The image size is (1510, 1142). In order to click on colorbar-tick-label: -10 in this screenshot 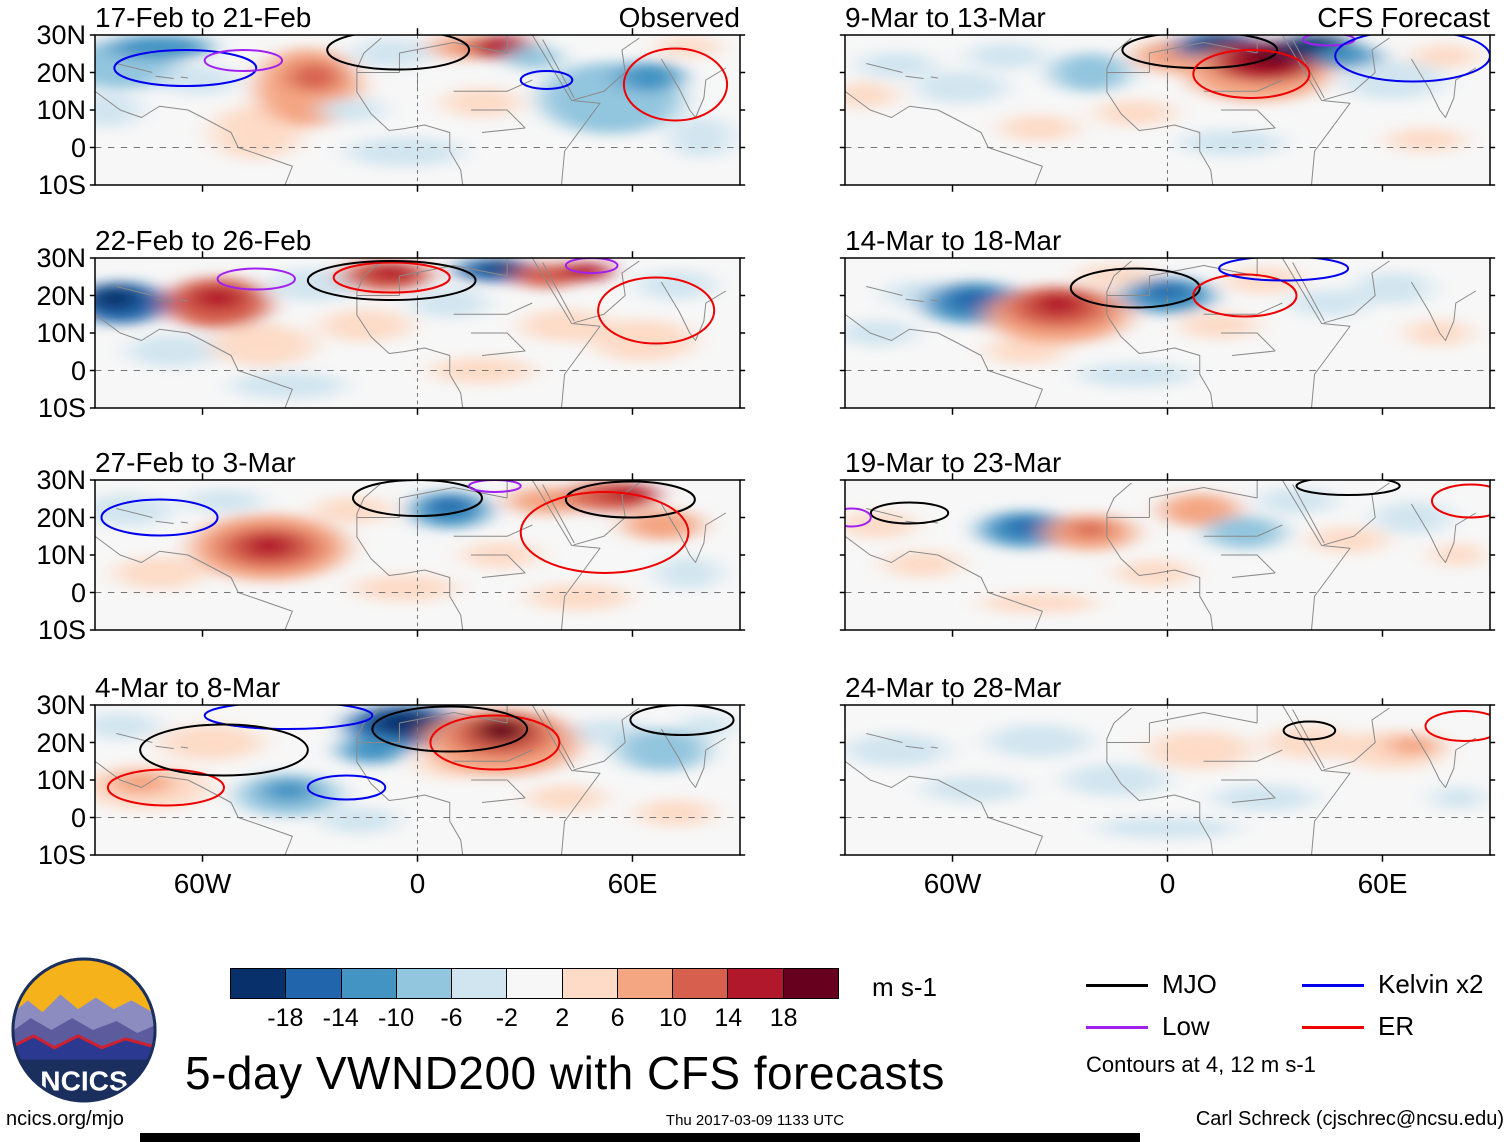, I will do `click(396, 1018)`.